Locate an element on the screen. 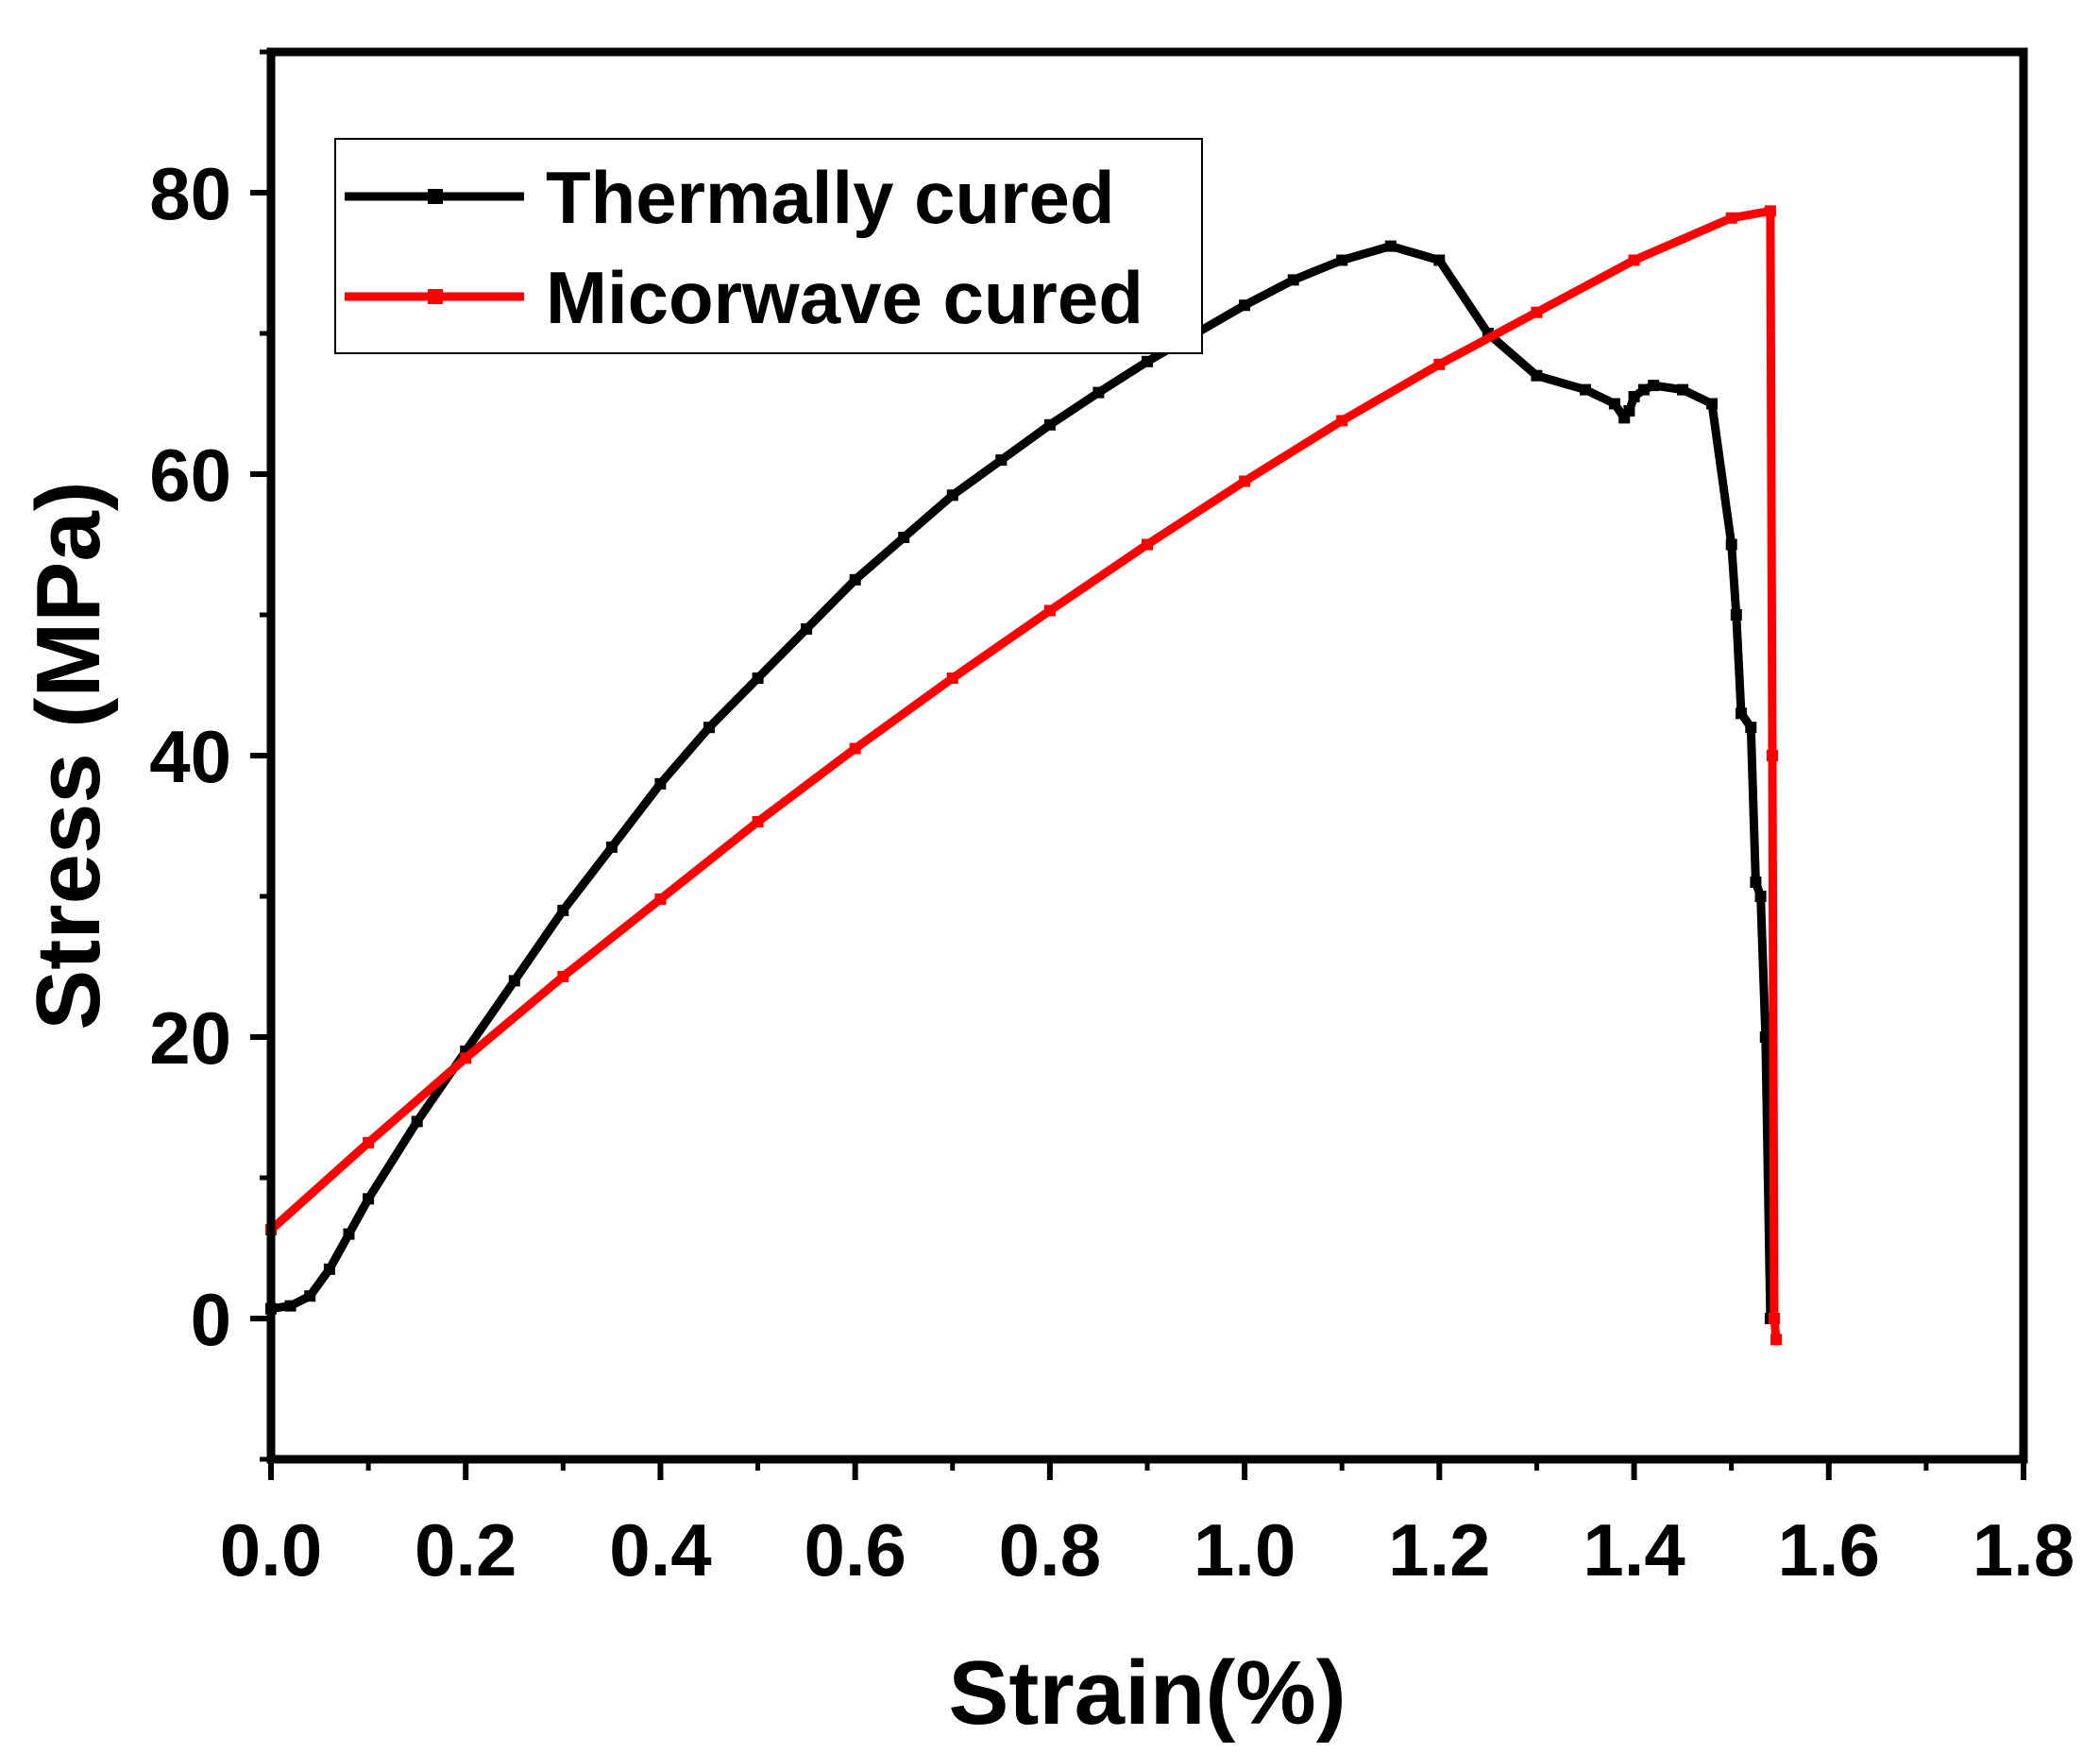 The image size is (2100, 1753). legend-label-micorwave-cured: Micorwave cured is located at coordinates (844, 297).